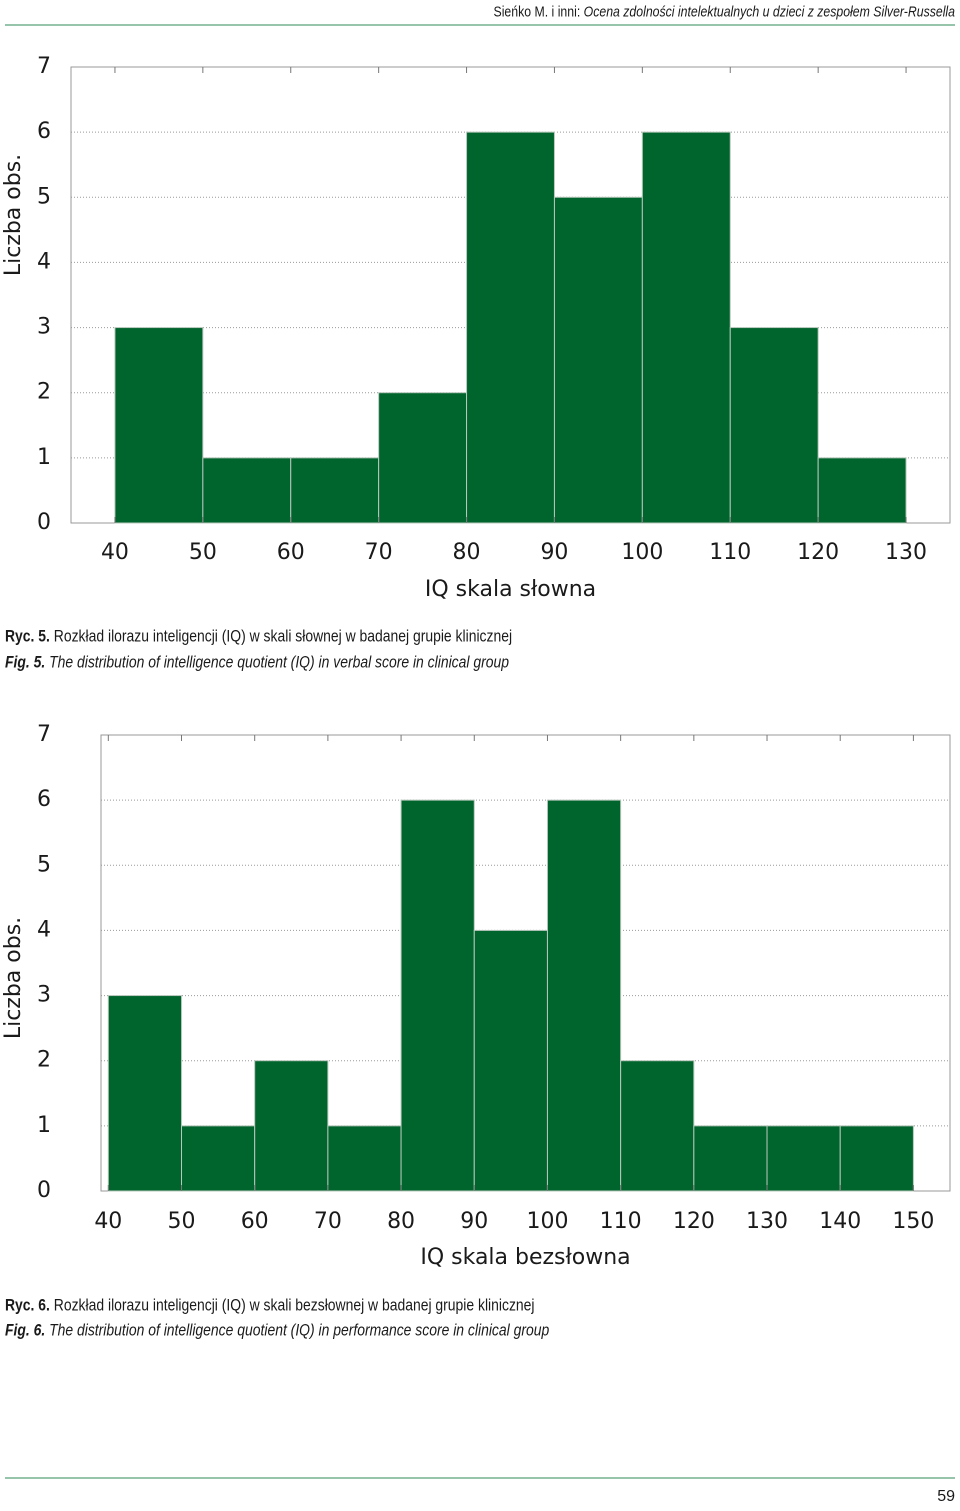 This screenshot has height=1511, width=960. What do you see at coordinates (537, 11) in the screenshot?
I see `header-author: Sieńko M. i inni:` at bounding box center [537, 11].